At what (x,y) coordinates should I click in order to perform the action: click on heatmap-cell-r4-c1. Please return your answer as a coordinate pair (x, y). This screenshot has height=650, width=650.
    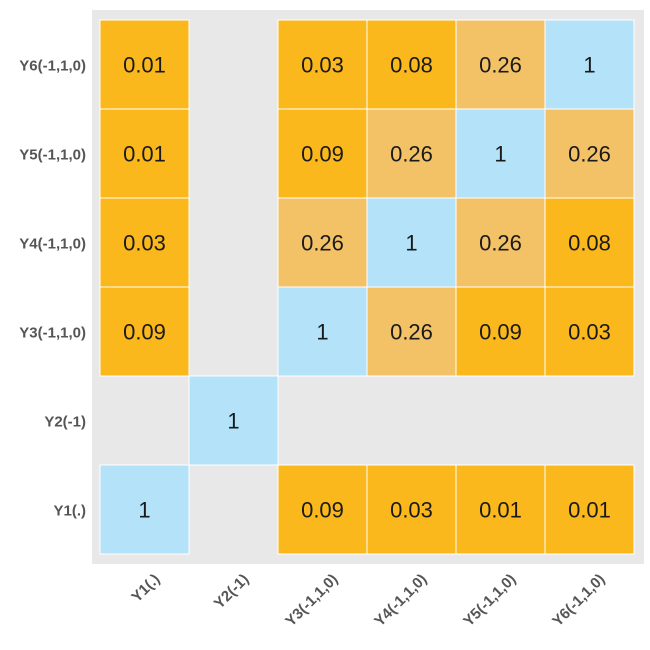
    Looking at the image, I should click on (233, 420).